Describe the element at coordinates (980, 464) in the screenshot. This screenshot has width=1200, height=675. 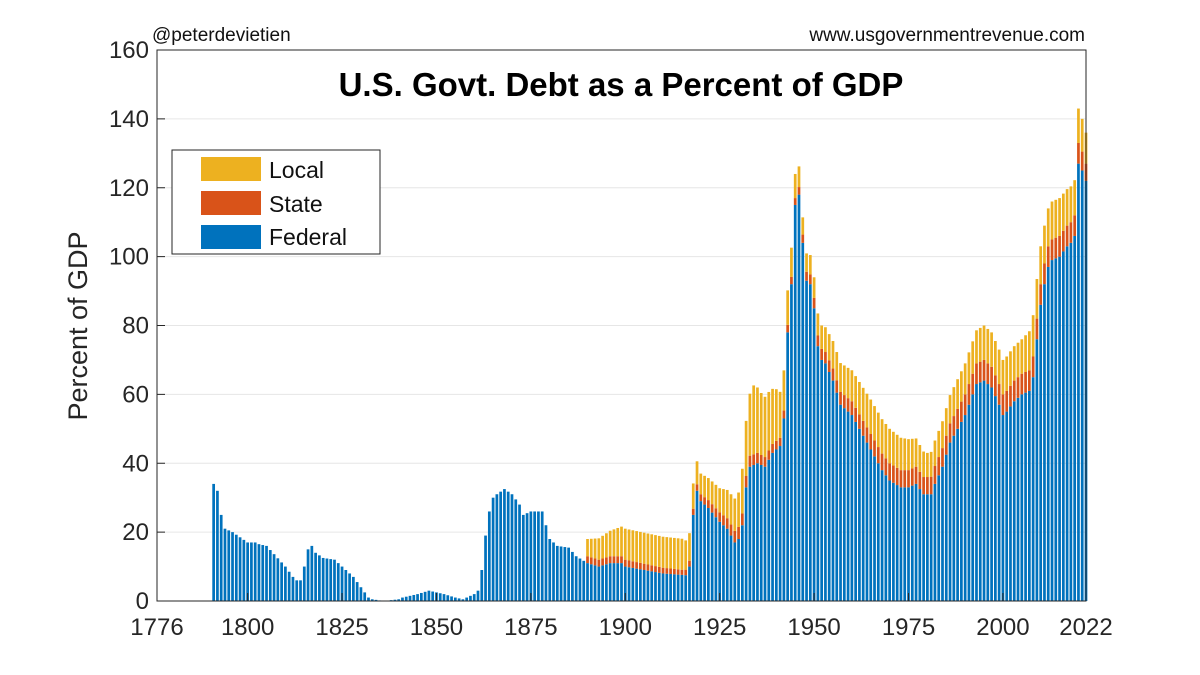
I see `bar-year-1994` at that location.